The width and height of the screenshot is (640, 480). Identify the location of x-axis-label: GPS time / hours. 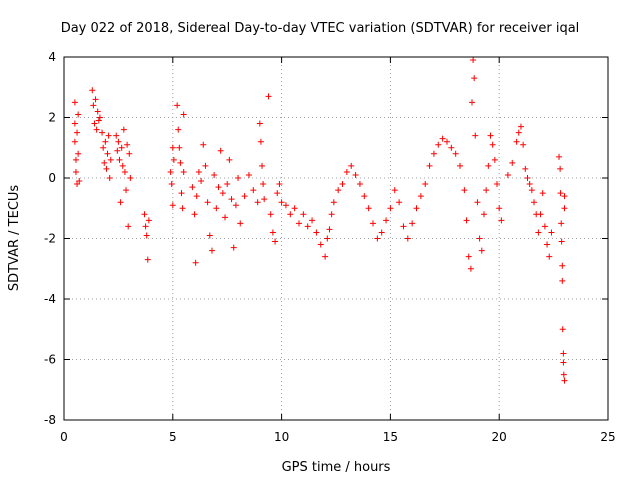
(336, 467).